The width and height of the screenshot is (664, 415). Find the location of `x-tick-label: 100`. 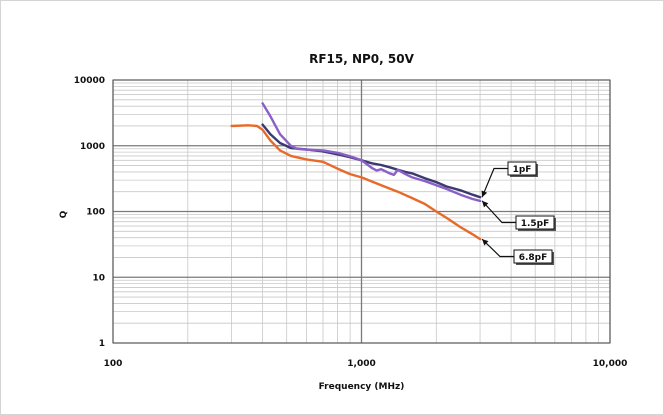

x-tick-label: 100 is located at coordinates (113, 364).